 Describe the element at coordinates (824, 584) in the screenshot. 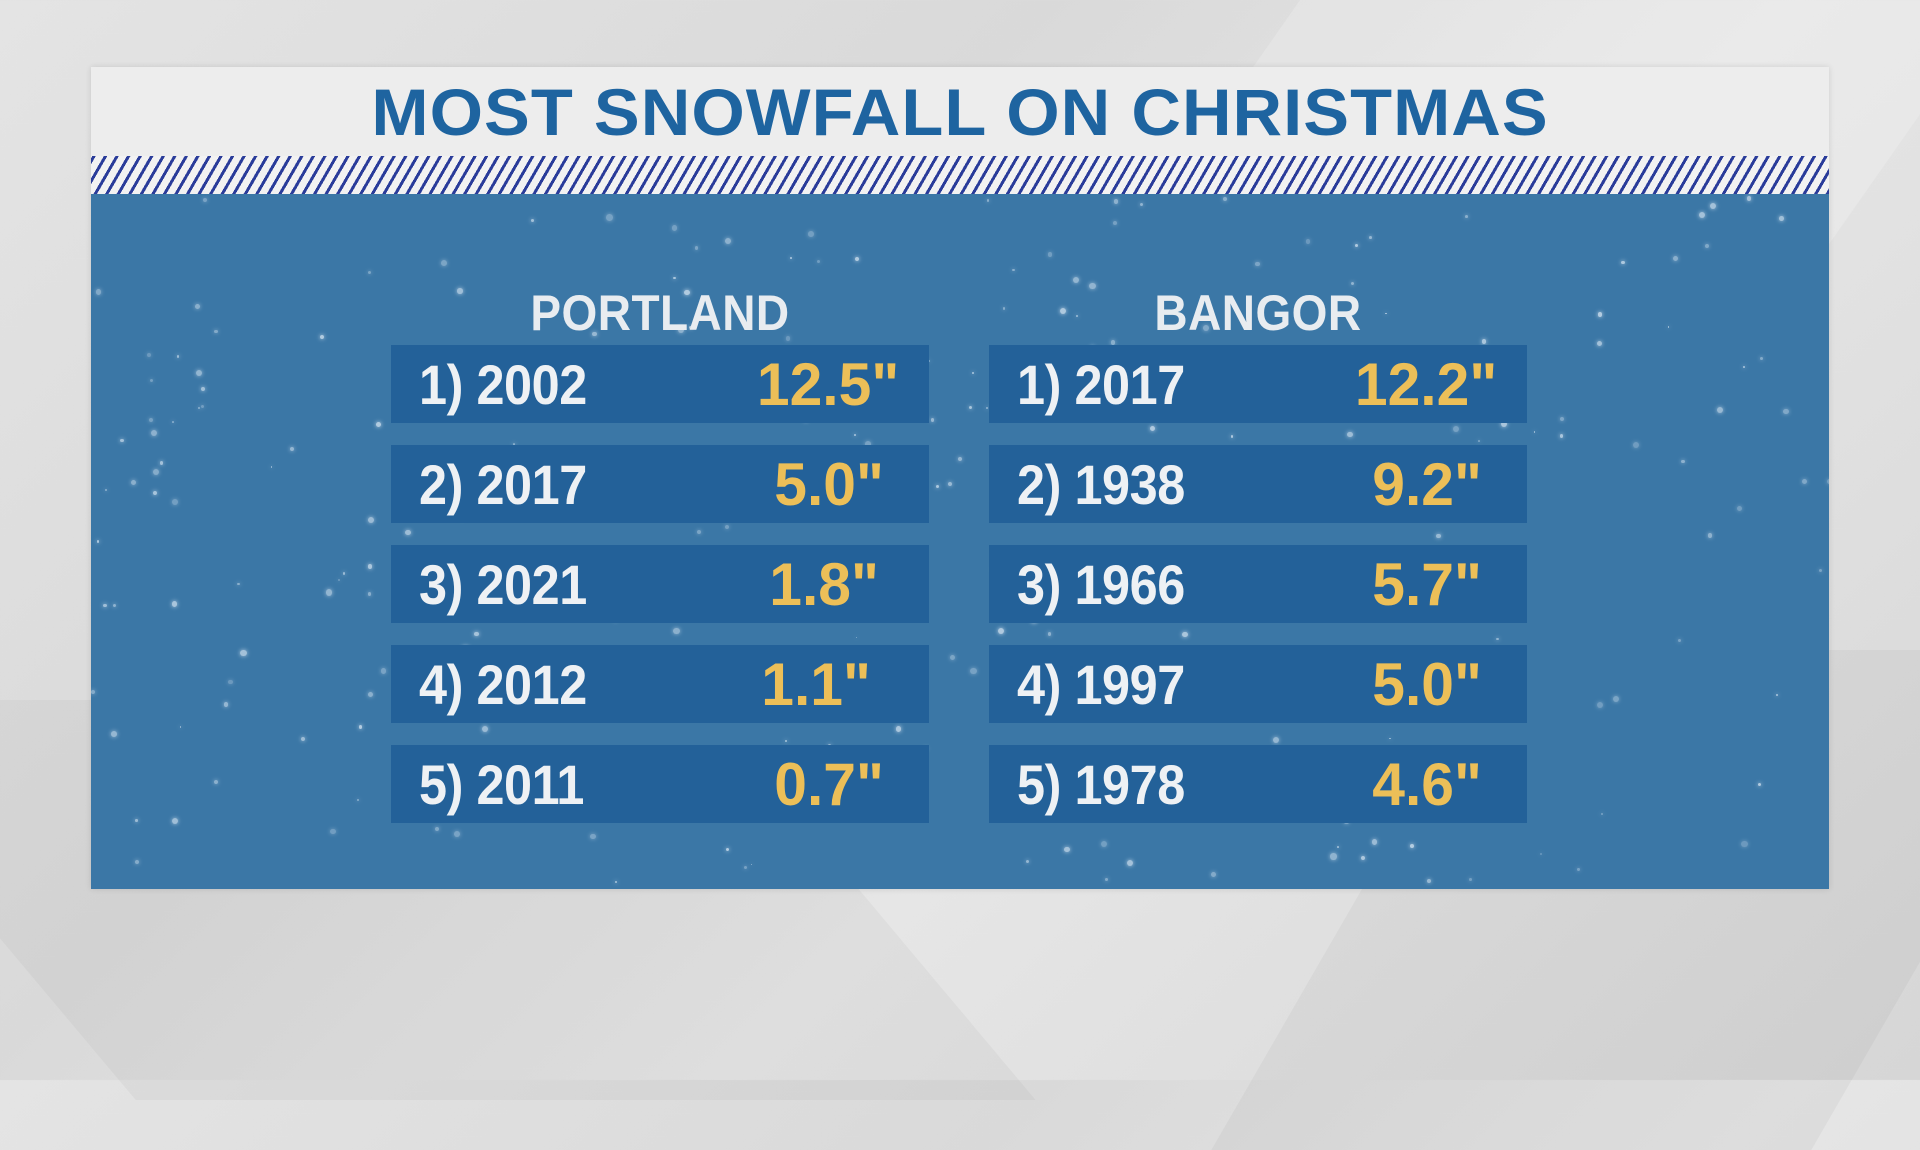

I see `snowfall-value: 1.8"` at that location.